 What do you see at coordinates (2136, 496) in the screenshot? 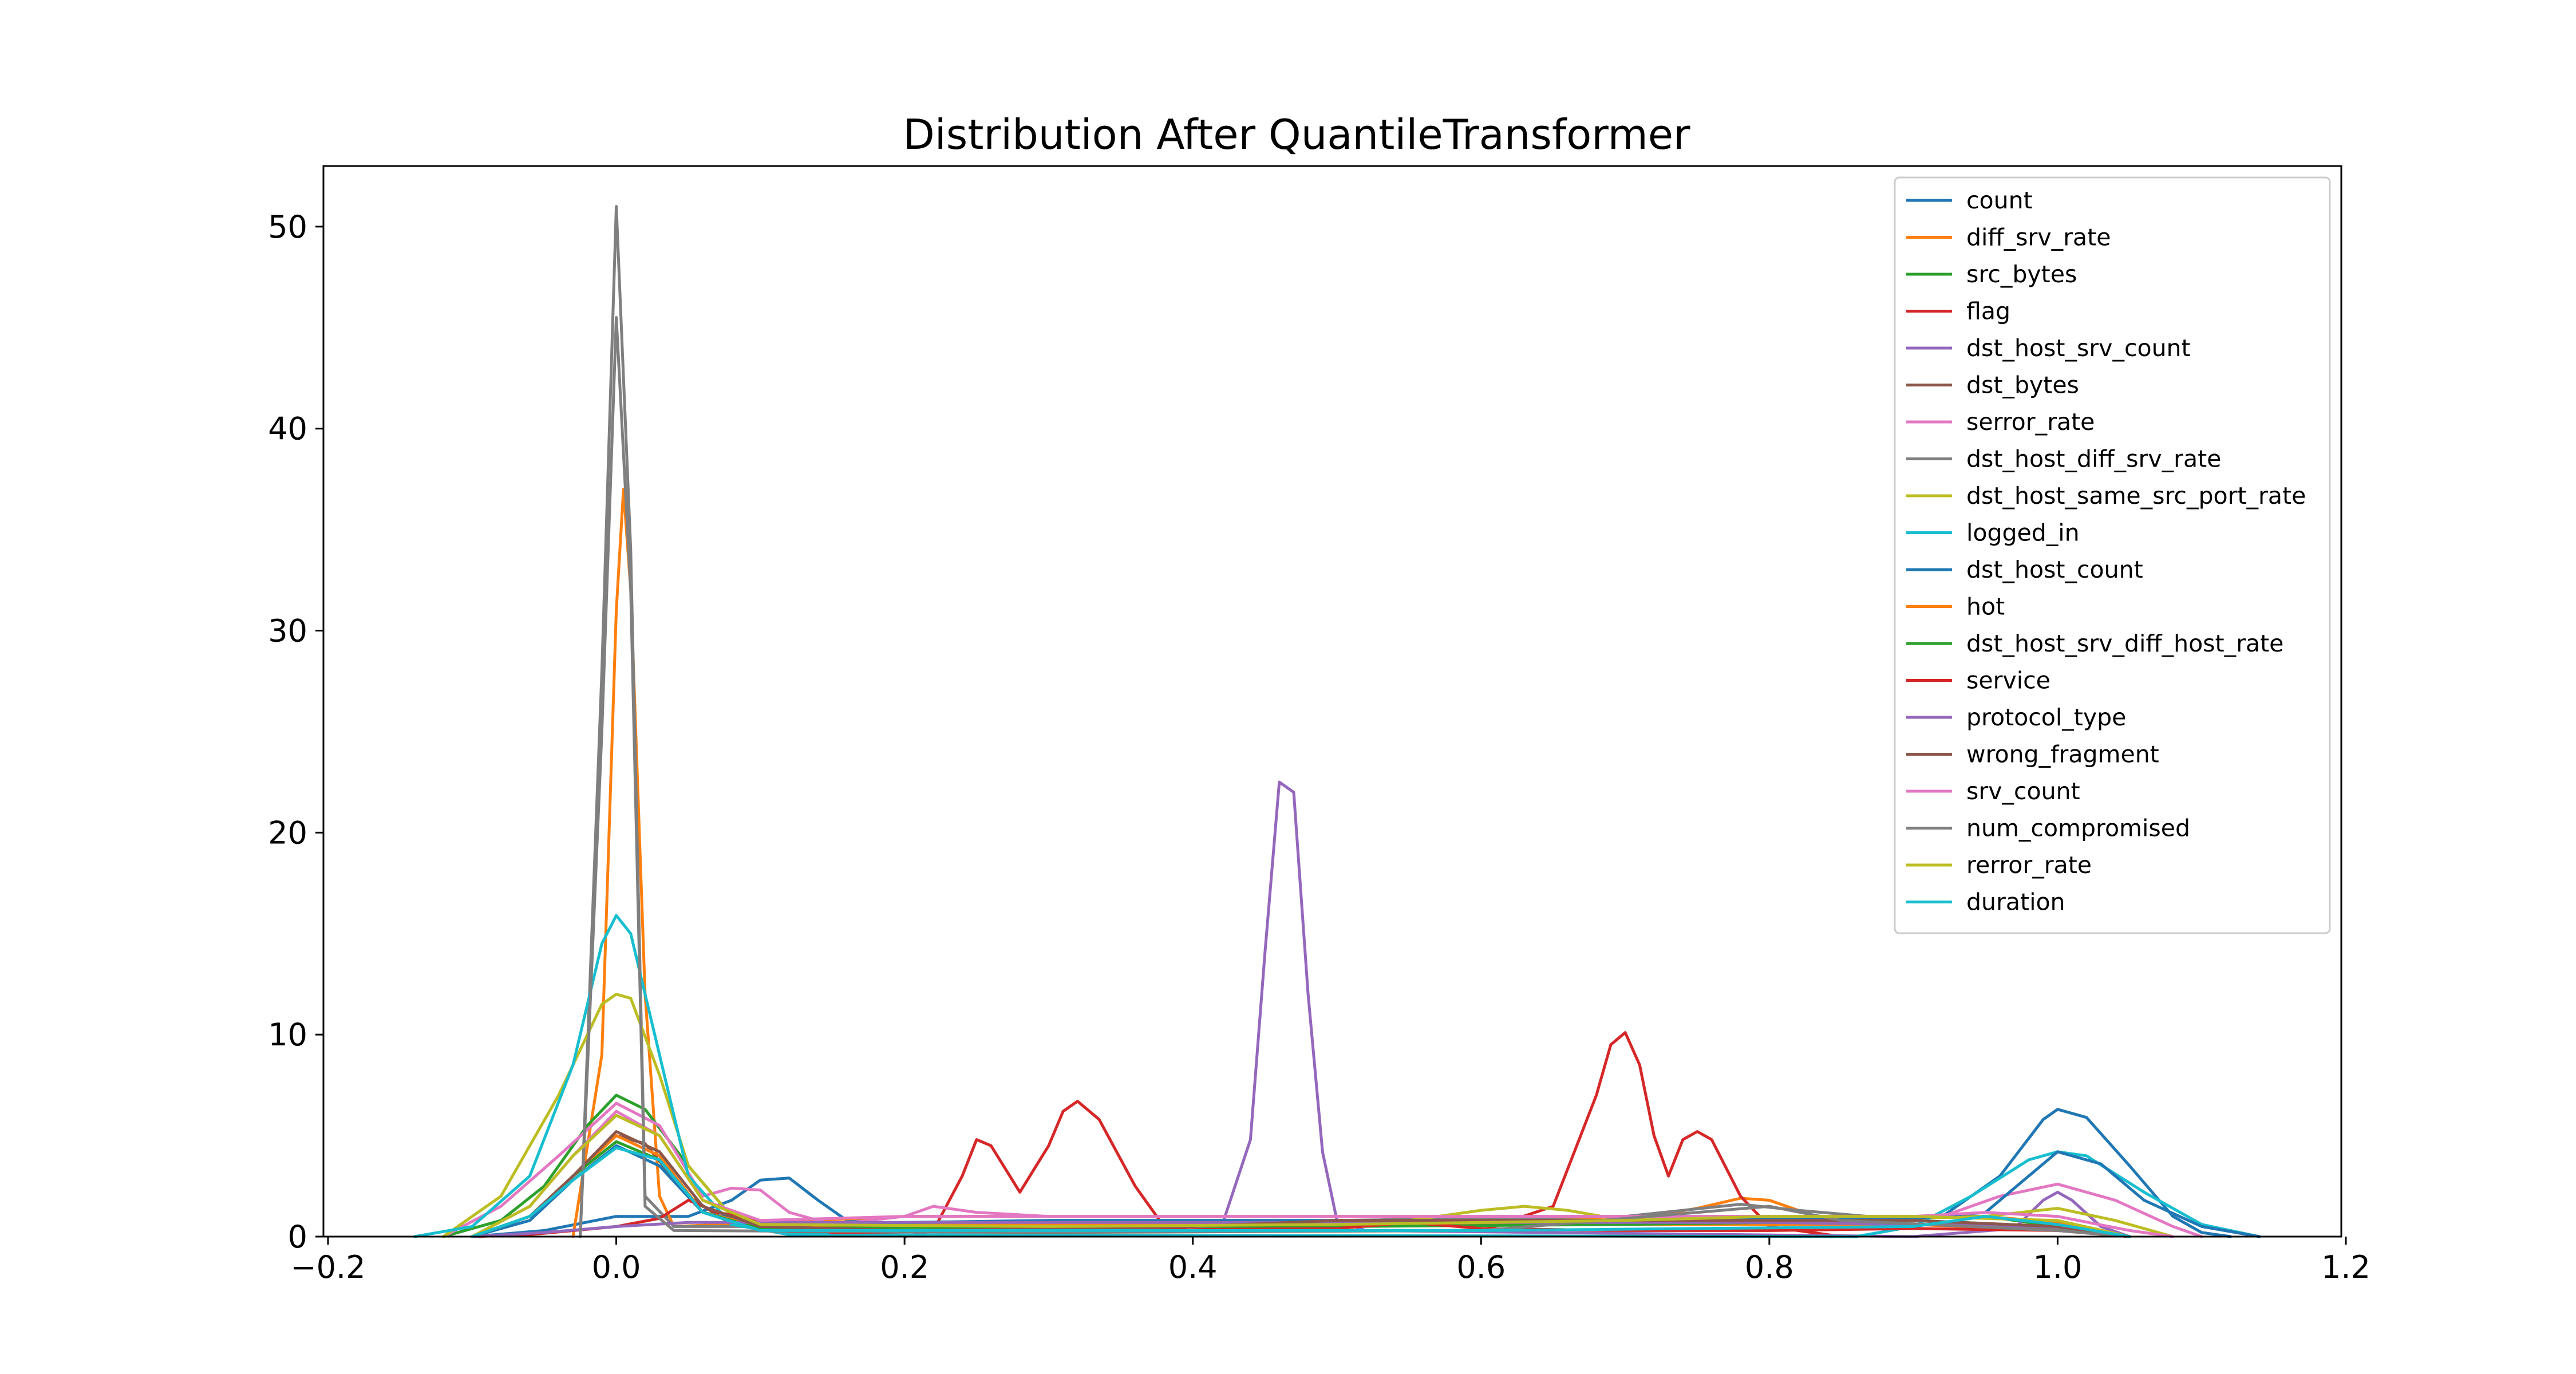
I see `legend-label: dst_host_same_src_port_rate` at bounding box center [2136, 496].